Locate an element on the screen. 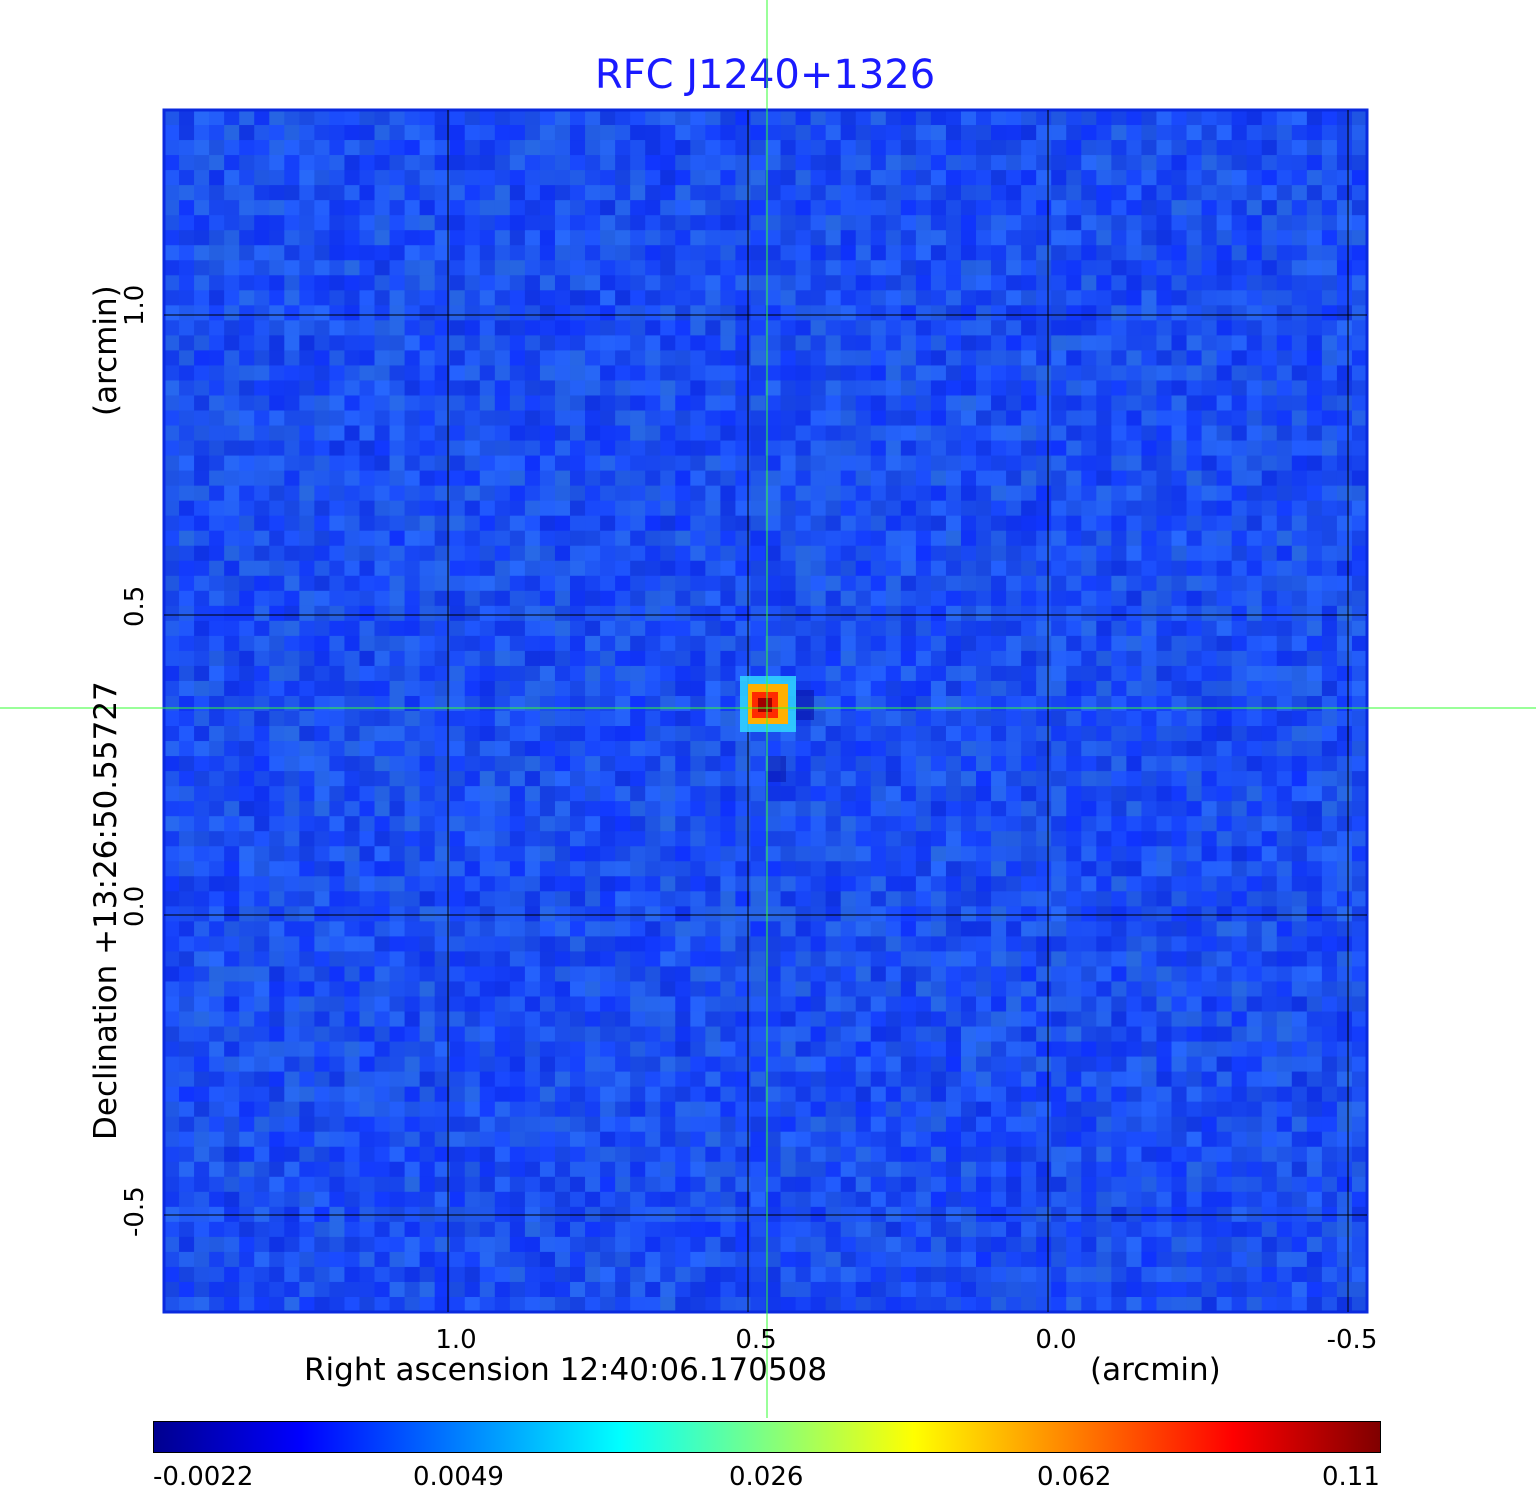  x-axis-label: Right ascension 12:40:06.170508 is located at coordinates (566, 1370).